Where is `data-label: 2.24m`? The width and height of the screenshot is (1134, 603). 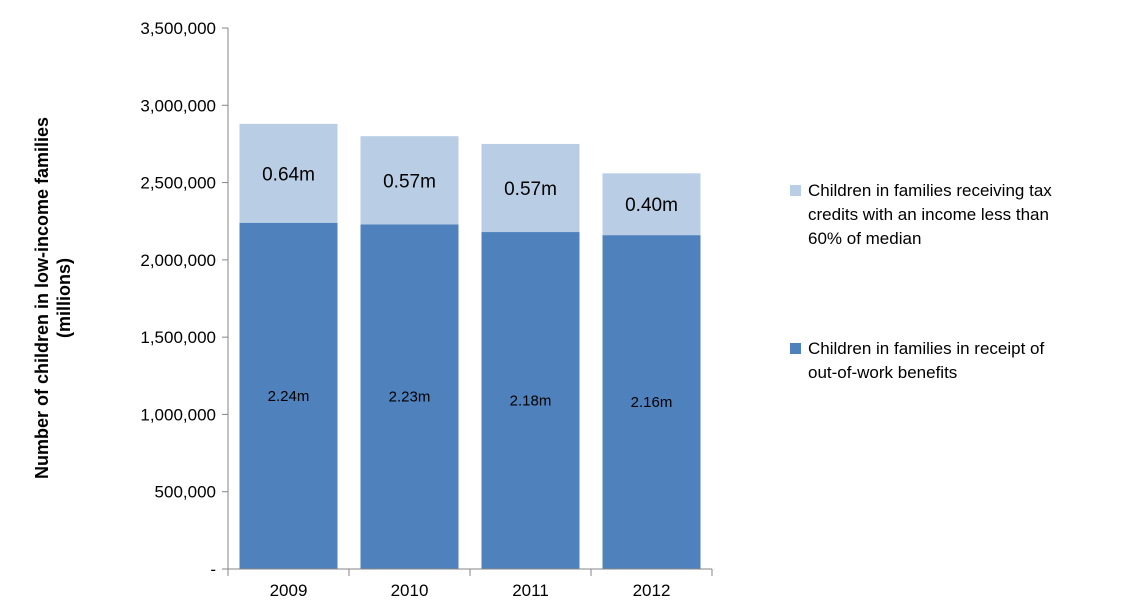
data-label: 2.24m is located at coordinates (289, 396).